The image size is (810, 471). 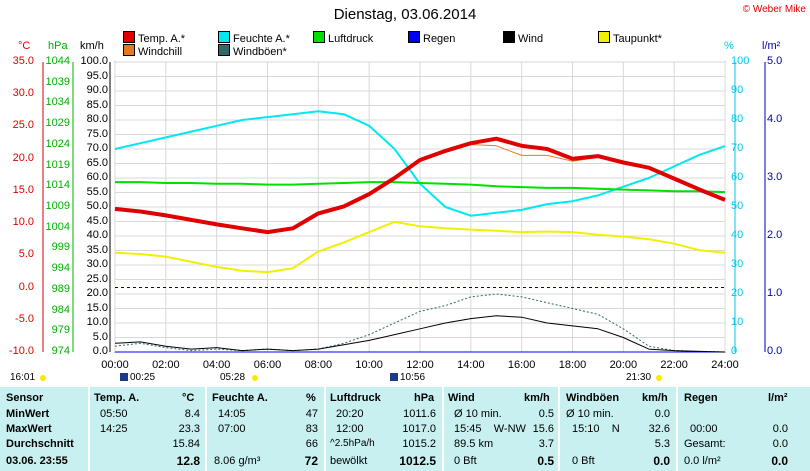 I want to click on row-label-max: MaxWert, so click(x=29, y=429).